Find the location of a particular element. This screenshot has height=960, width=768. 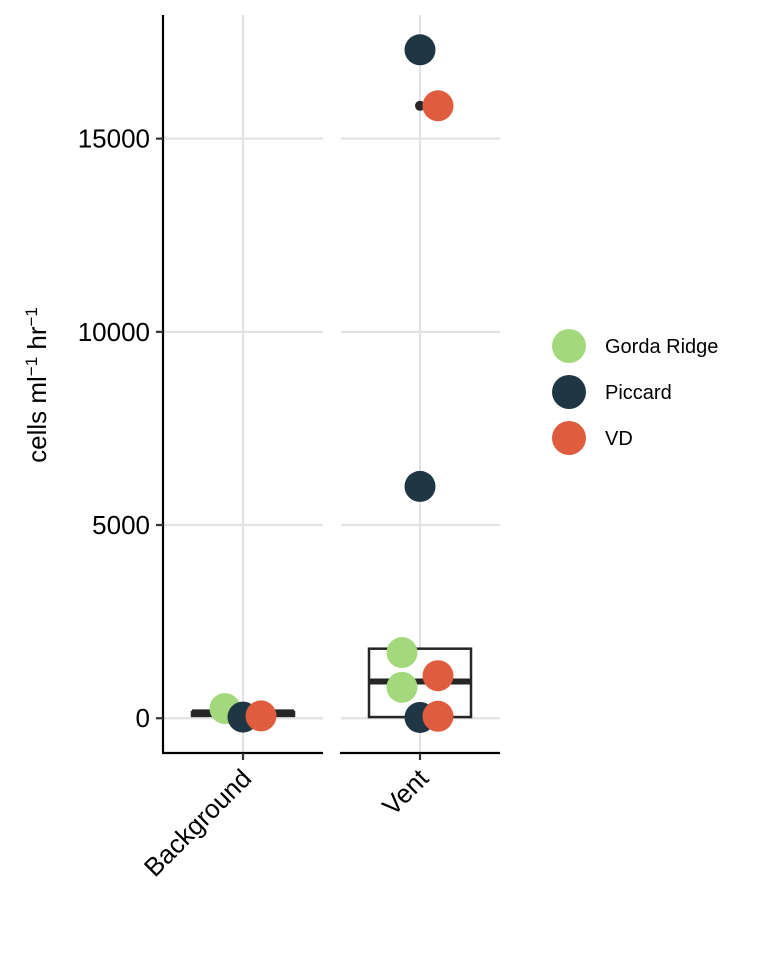

legend-key-gorda-ridge is located at coordinates (569, 346).